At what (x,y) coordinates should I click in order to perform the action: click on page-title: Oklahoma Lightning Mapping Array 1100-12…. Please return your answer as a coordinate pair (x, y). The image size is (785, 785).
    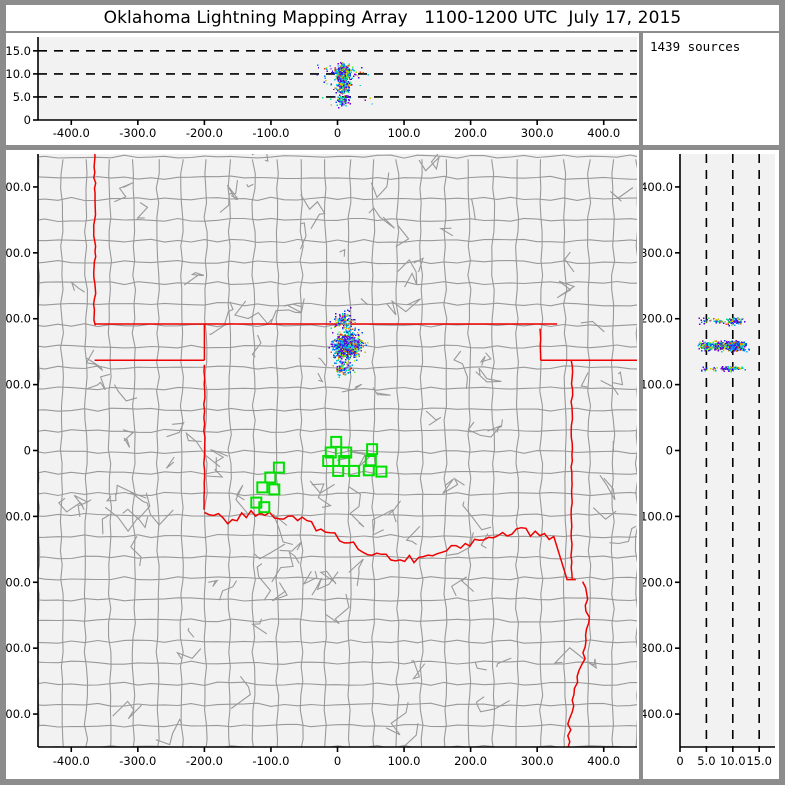
    Looking at the image, I should click on (392, 18).